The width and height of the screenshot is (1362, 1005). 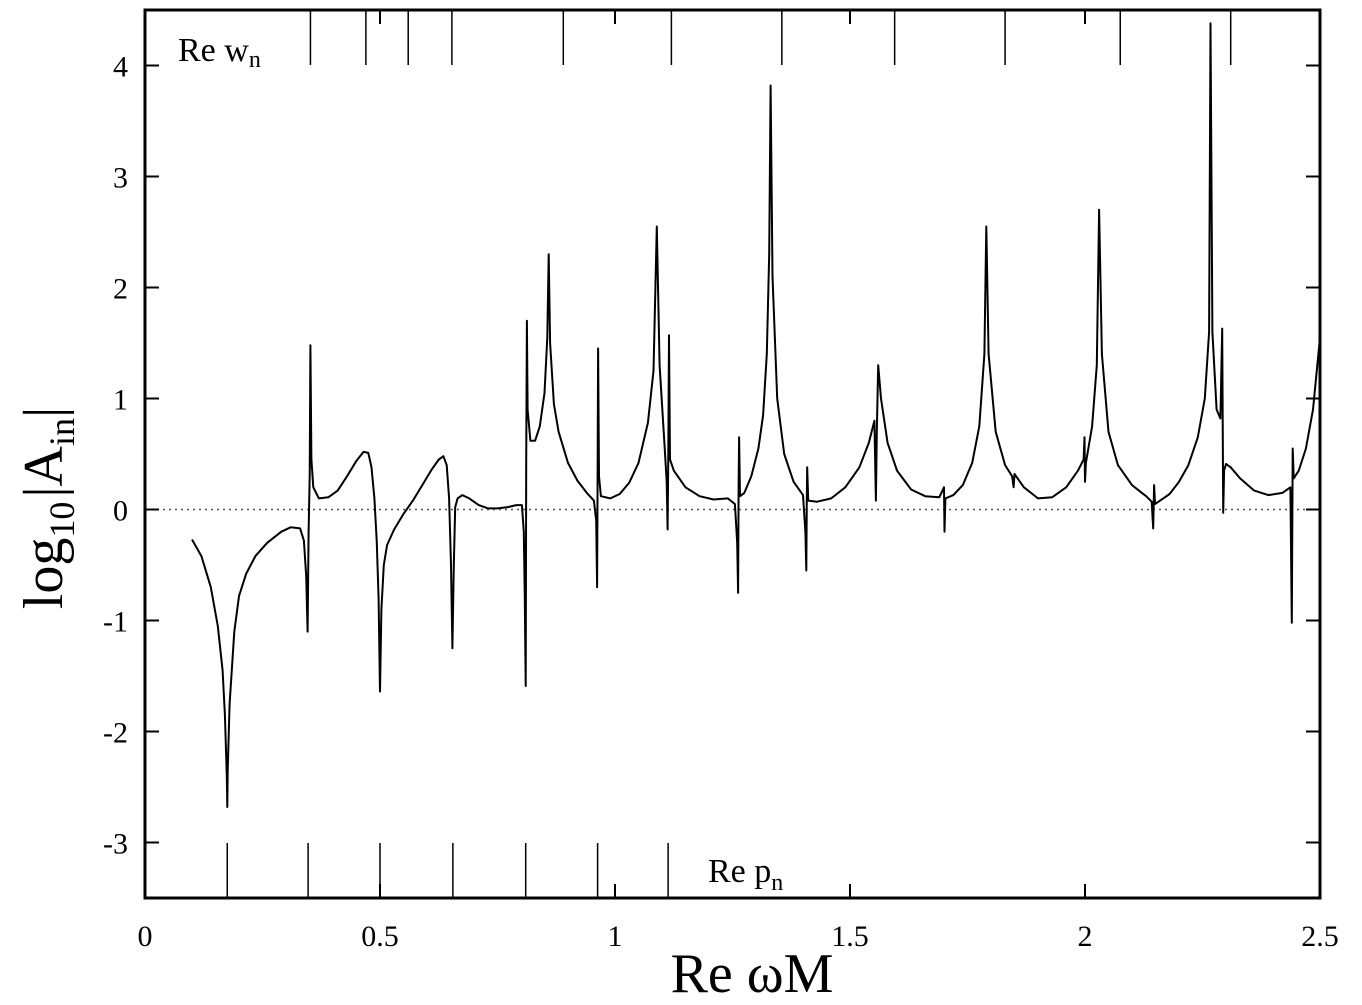 I want to click on x-tick-label: 2, so click(x=1085, y=936).